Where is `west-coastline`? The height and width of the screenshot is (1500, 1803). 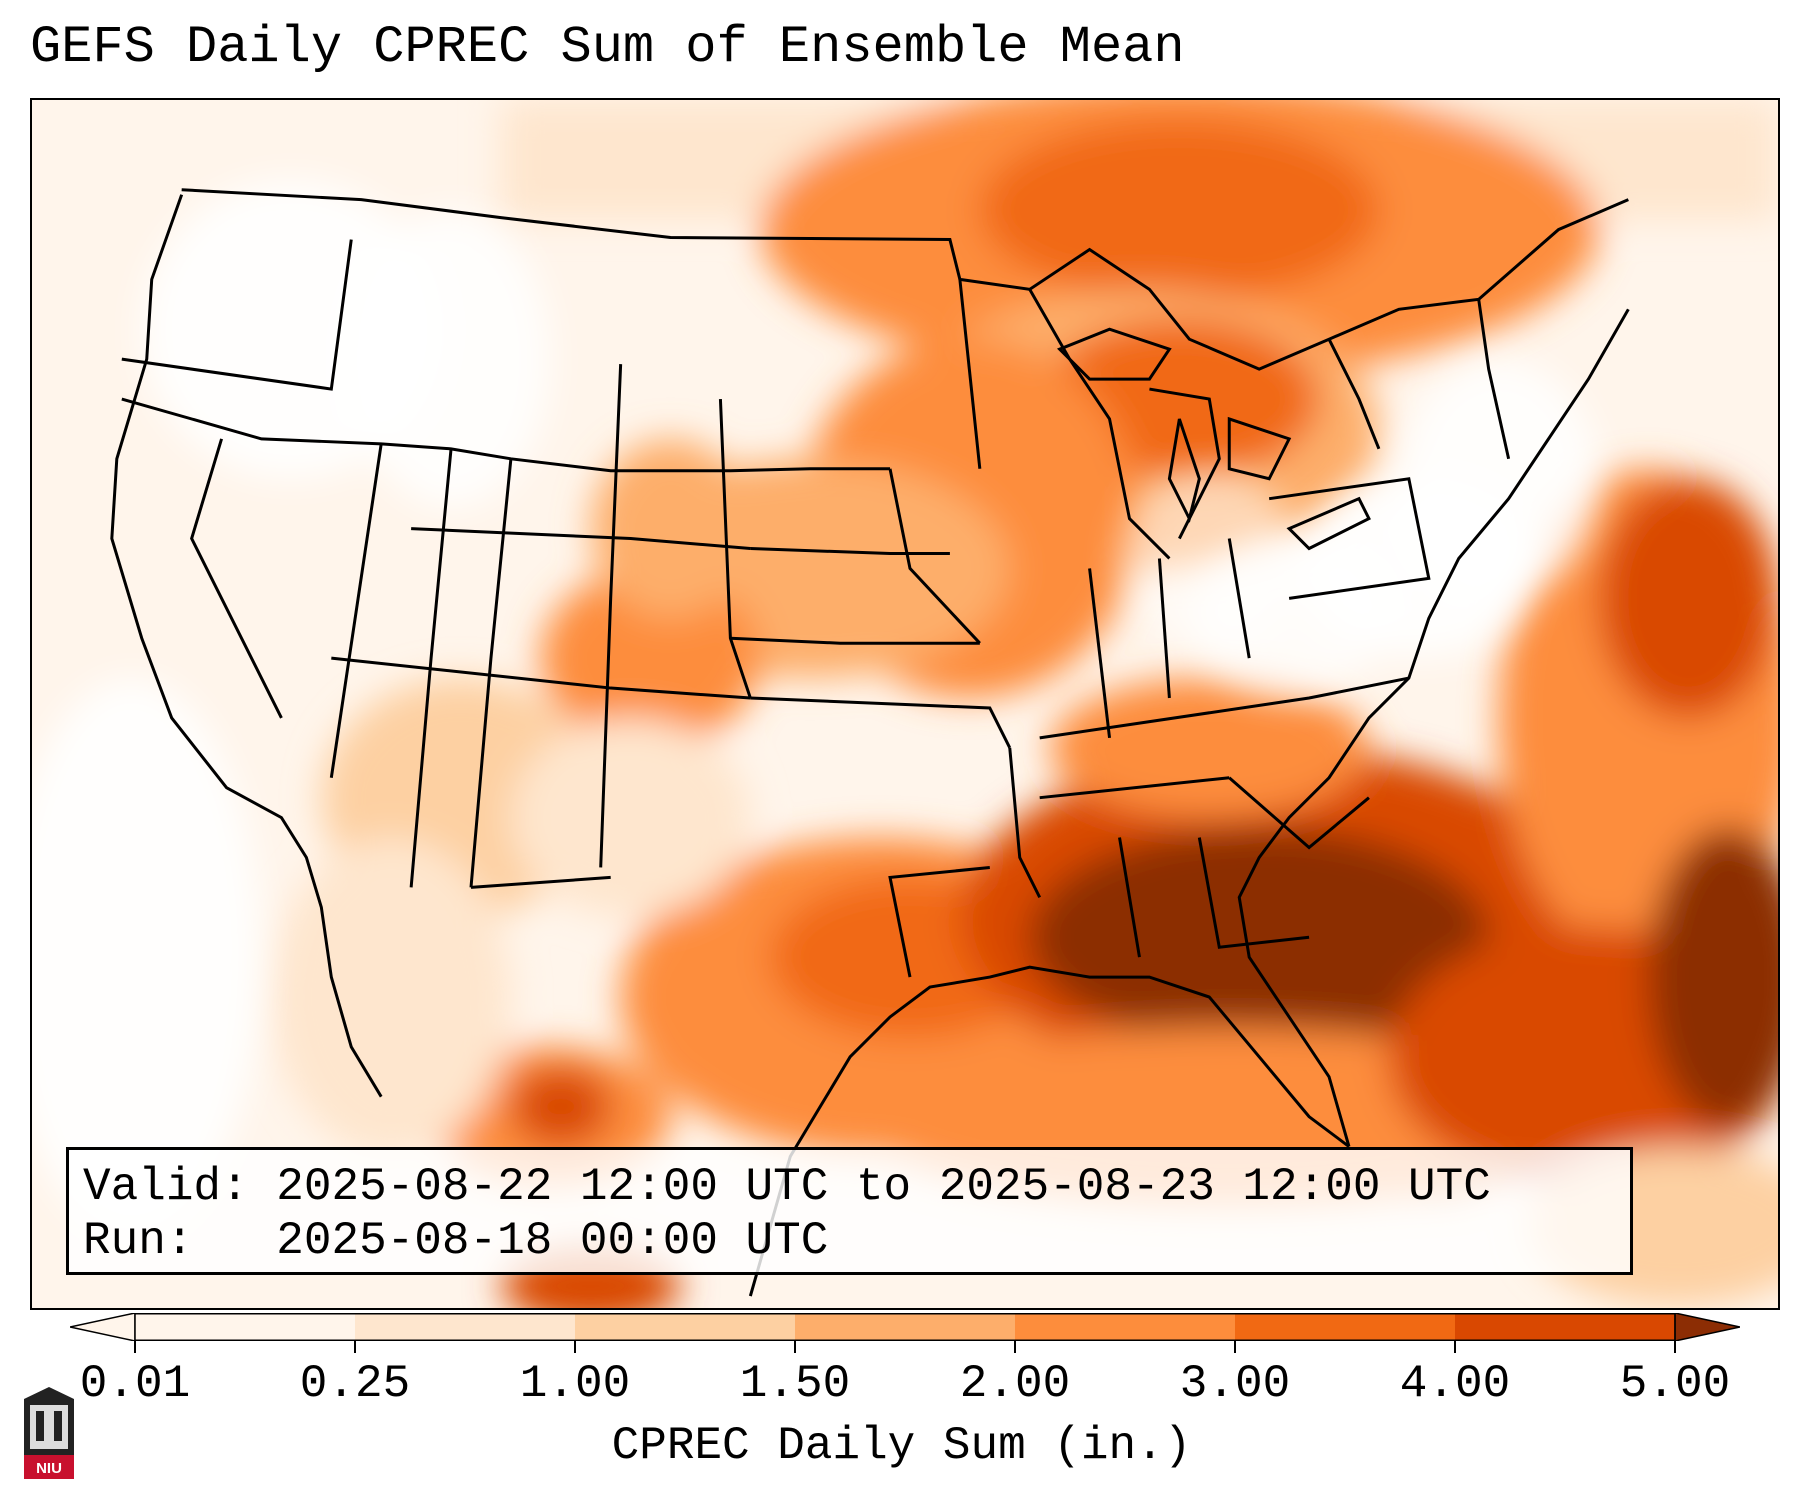 west-coastline is located at coordinates (246, 646).